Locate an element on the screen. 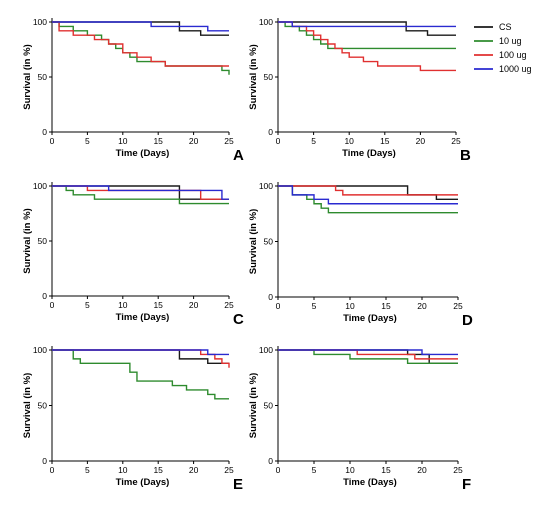  legend-item: 100 ug is located at coordinates (500, 55).